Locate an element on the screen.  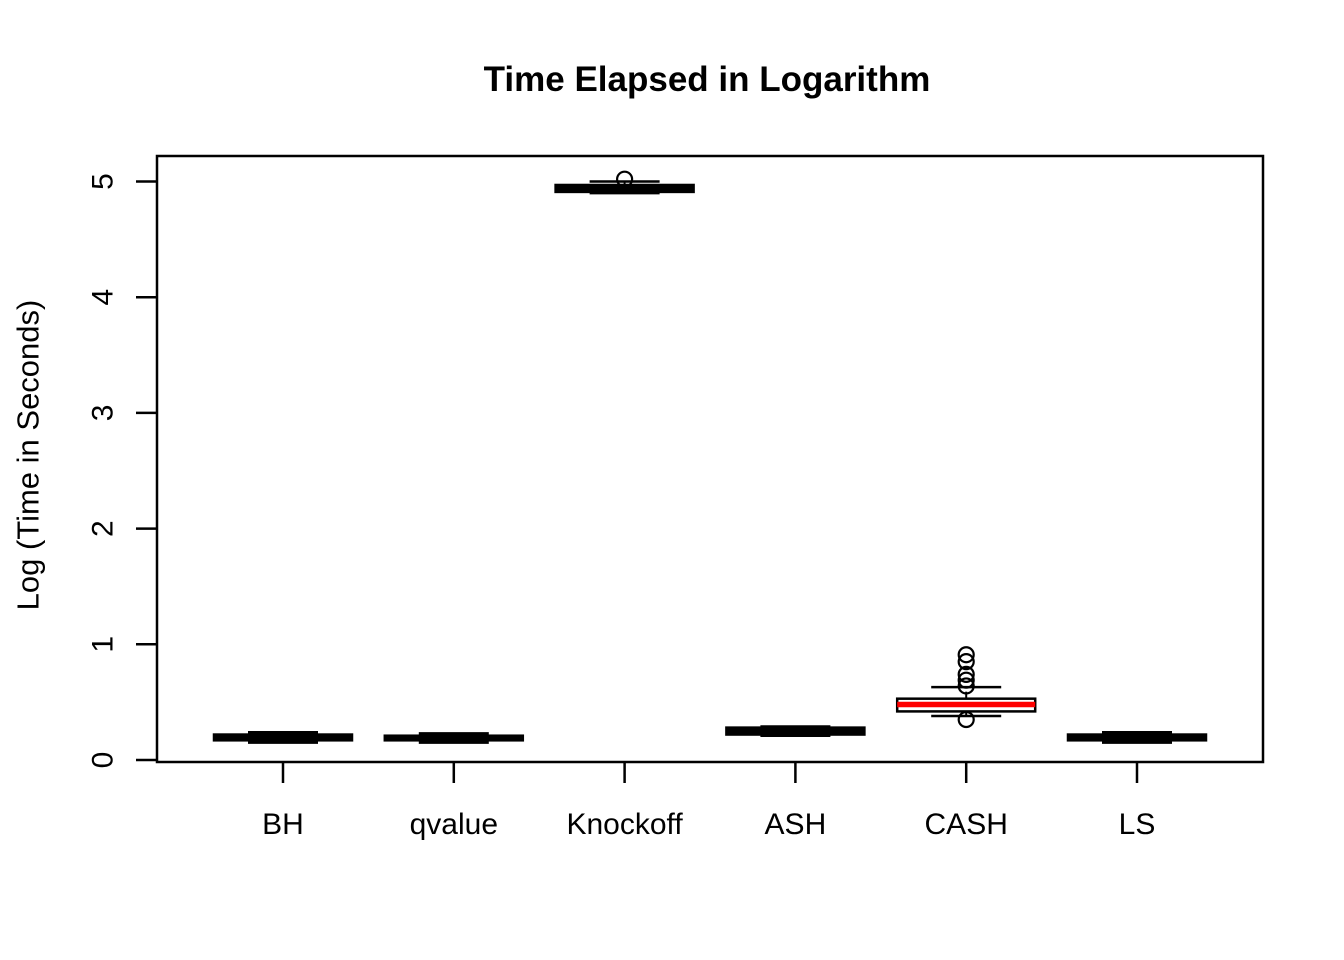
x-tick-label-knockoff: Knockoff is located at coordinates (624, 824).